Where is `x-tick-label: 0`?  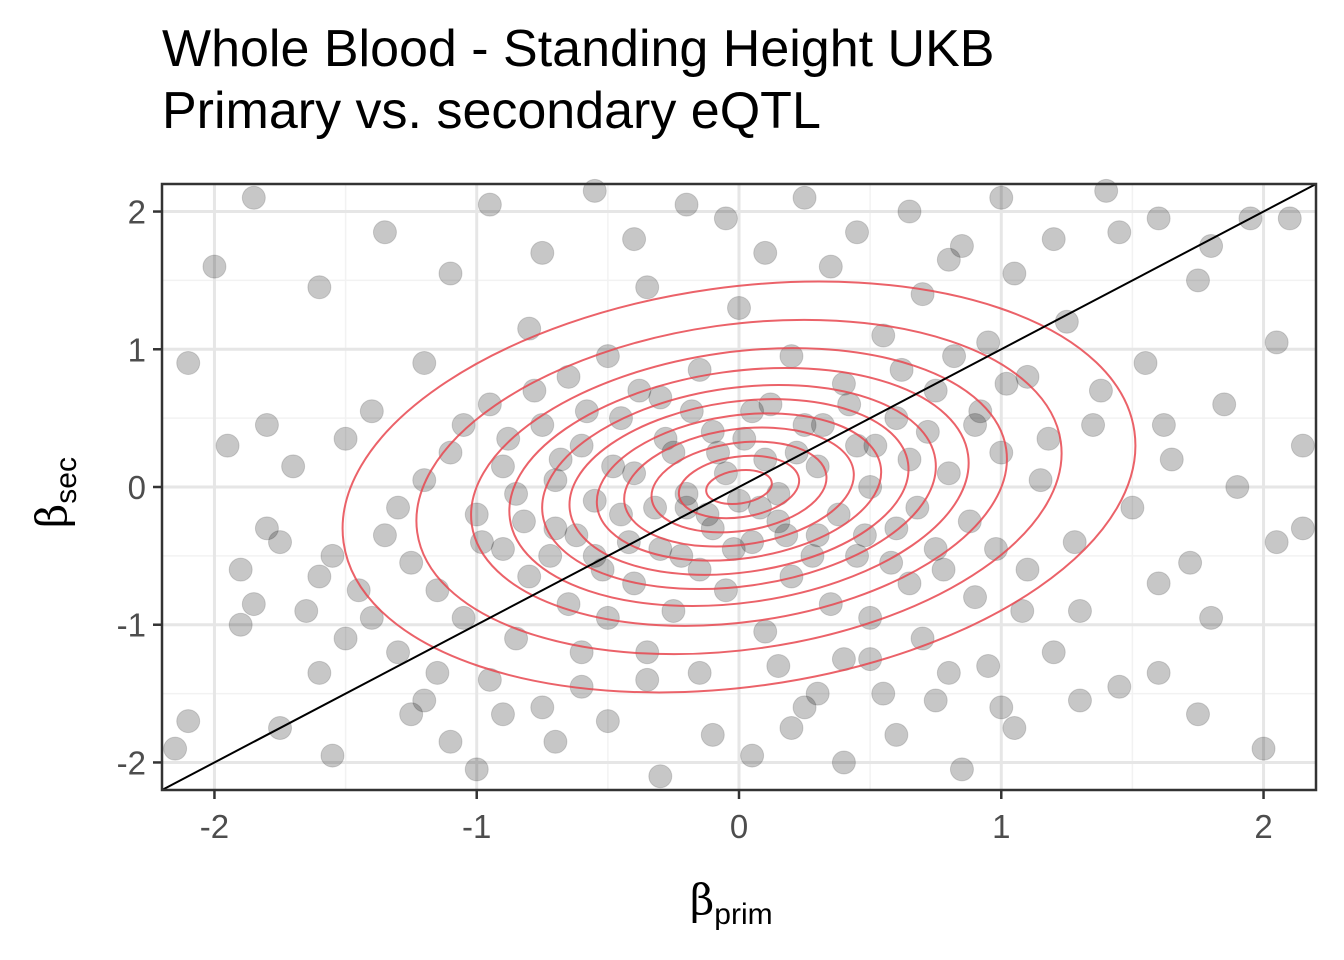
x-tick-label: 0 is located at coordinates (739, 826).